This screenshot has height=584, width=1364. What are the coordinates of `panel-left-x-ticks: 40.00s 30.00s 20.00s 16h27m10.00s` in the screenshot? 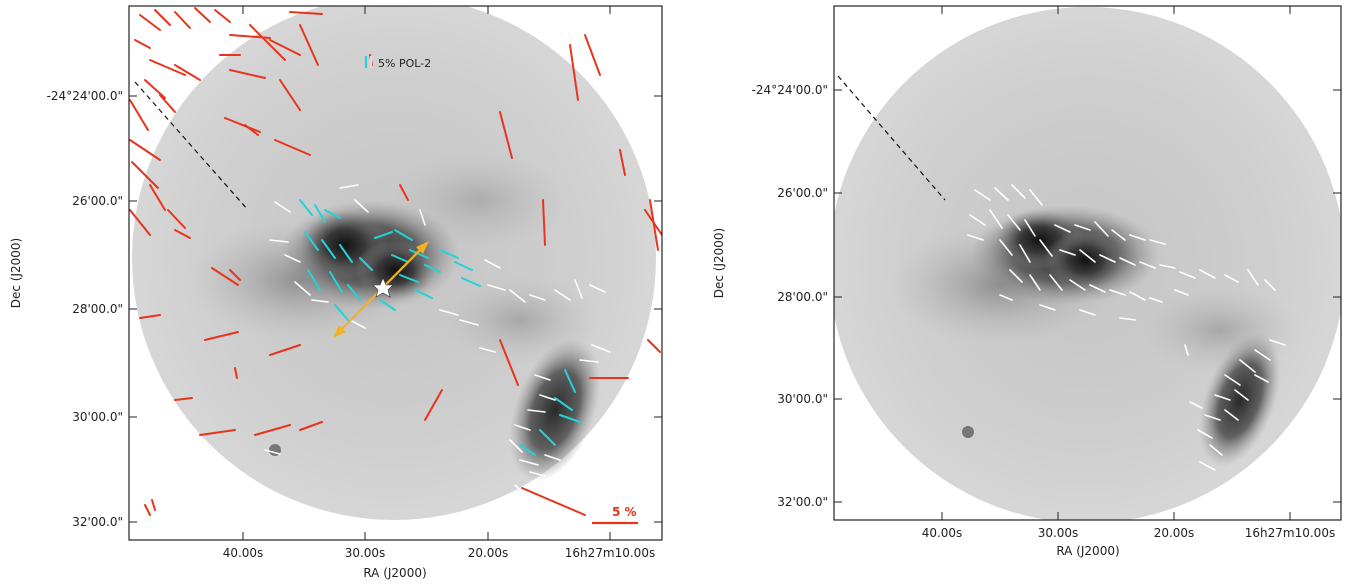 It's located at (439, 553).